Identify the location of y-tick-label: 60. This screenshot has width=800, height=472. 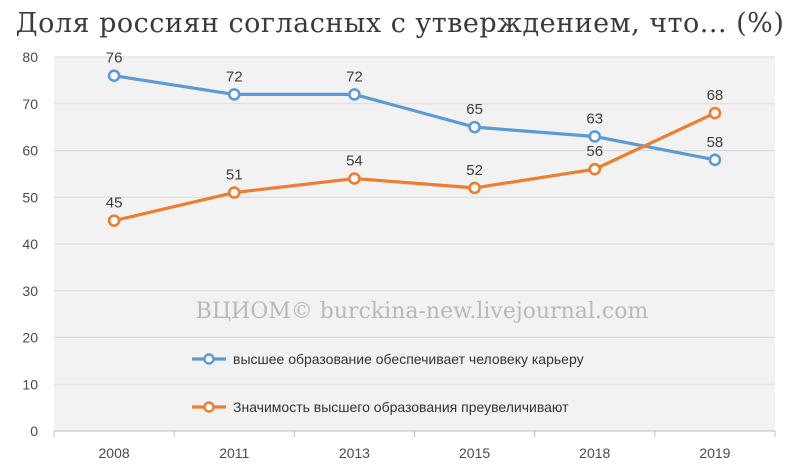
(30, 151).